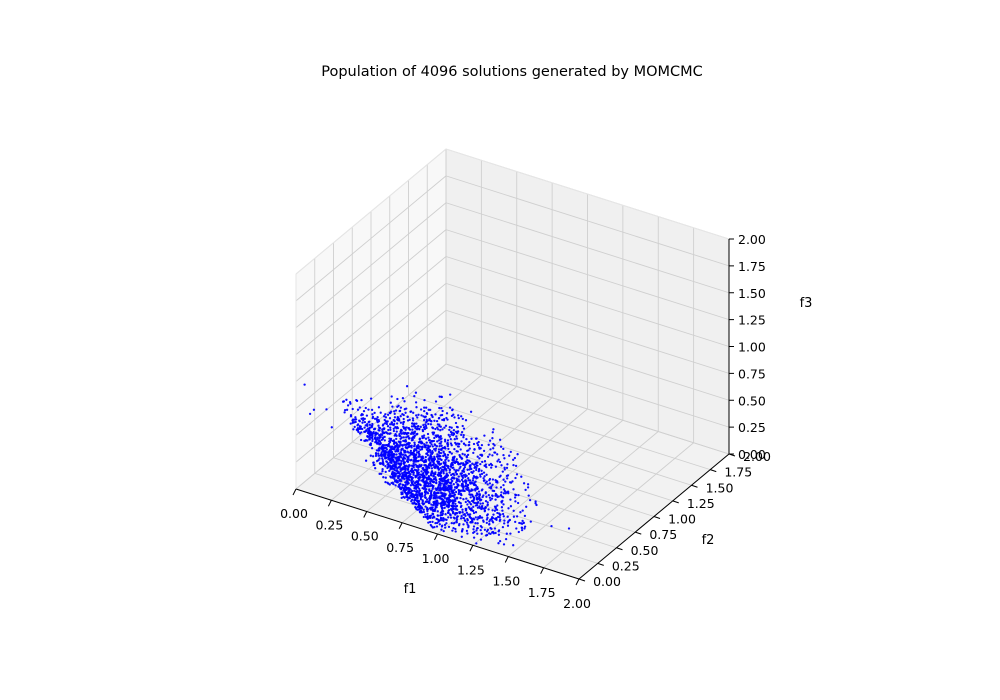  Describe the element at coordinates (371, 346) in the screenshot. I see `grid-line-z-wall` at that location.